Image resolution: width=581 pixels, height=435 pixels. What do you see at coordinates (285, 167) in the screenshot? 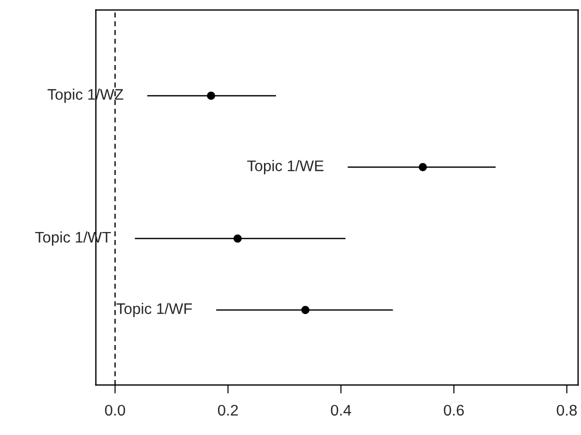
I see `y-tick-label: Topic 1/WE` at bounding box center [285, 167].